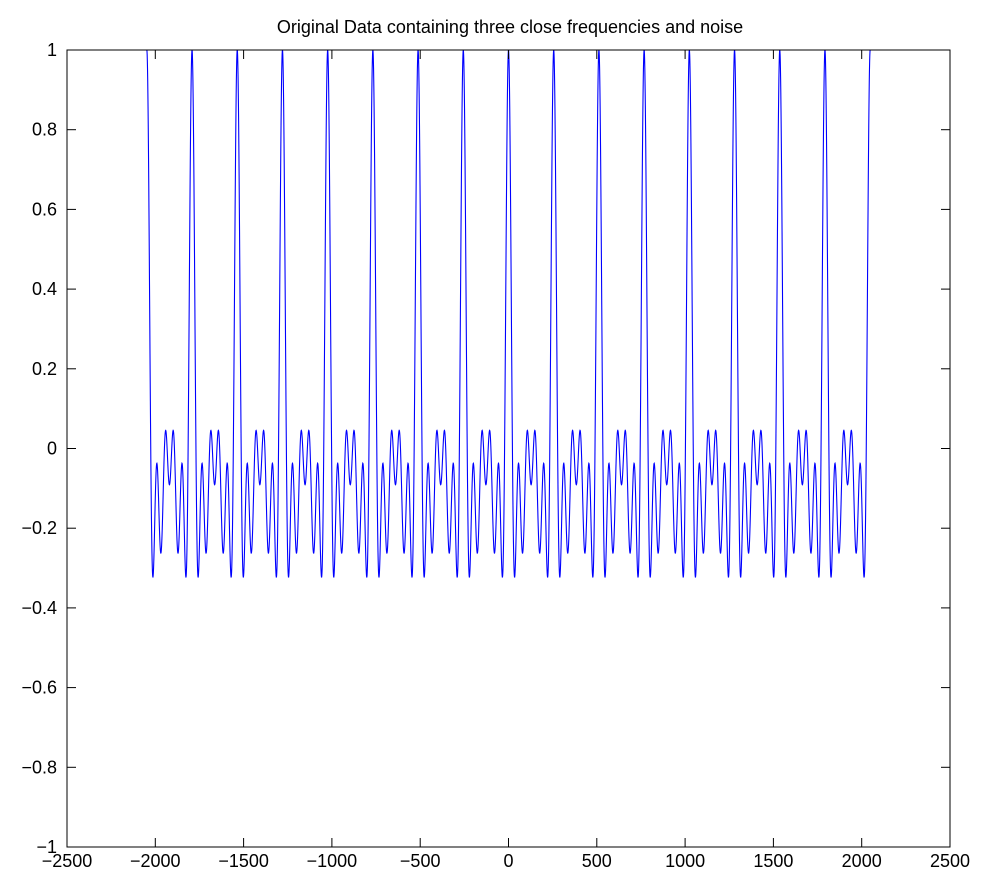  Describe the element at coordinates (67, 861) in the screenshot. I see `x-tick-label: −2500` at that location.